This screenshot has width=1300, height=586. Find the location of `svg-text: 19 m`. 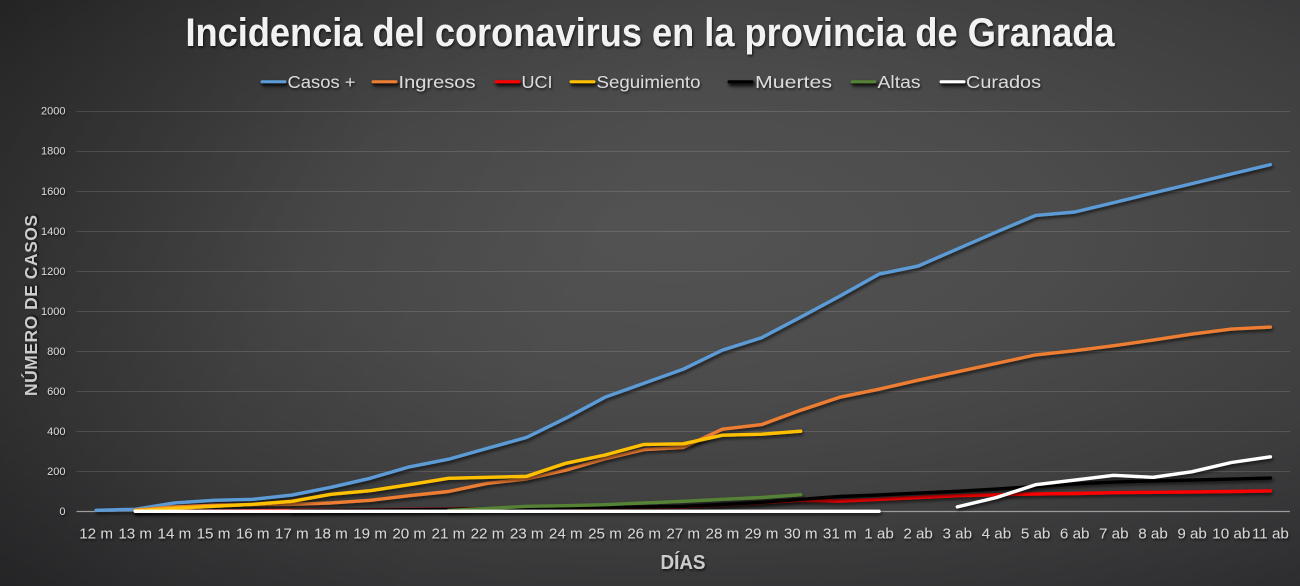

svg-text: 19 m is located at coordinates (370, 534).